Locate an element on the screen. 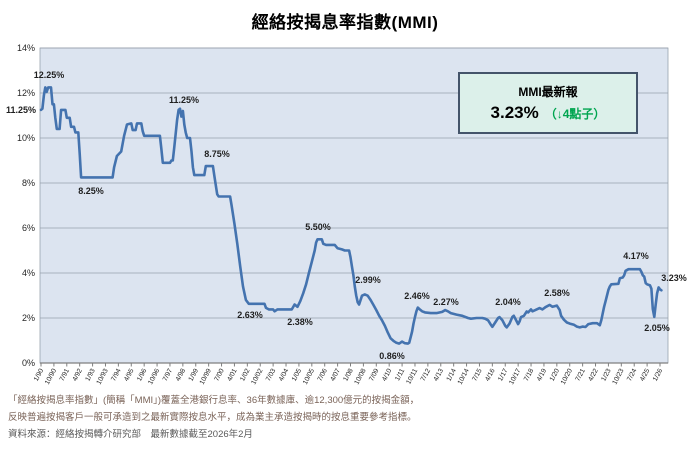 This screenshot has width=690, height=450. x-axis-label: 4/95 is located at coordinates (129, 374).